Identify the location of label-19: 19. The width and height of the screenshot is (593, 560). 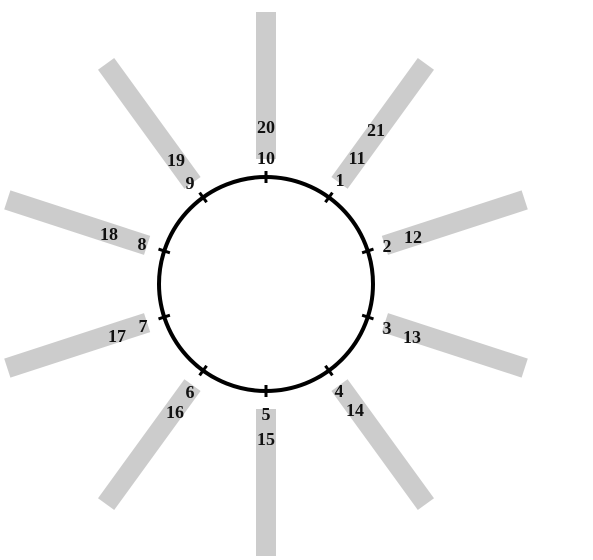
(176, 160).